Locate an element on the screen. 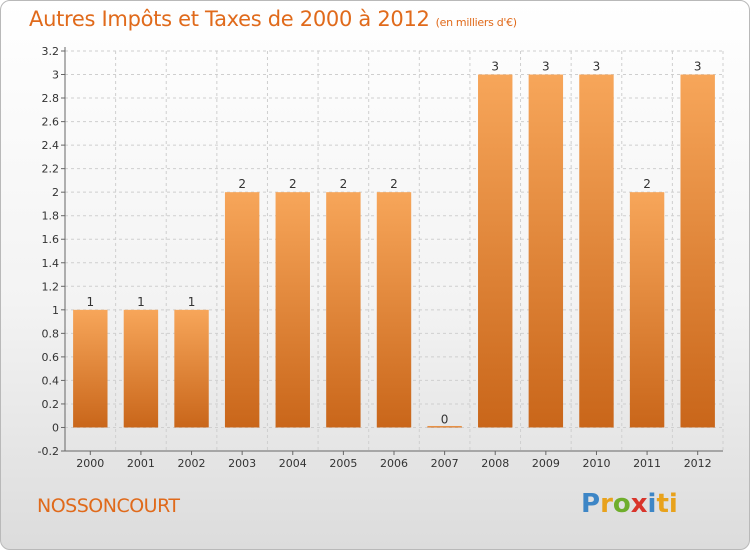 This screenshot has height=550, width=750. y-tick-label: 2 is located at coordinates (55, 192).